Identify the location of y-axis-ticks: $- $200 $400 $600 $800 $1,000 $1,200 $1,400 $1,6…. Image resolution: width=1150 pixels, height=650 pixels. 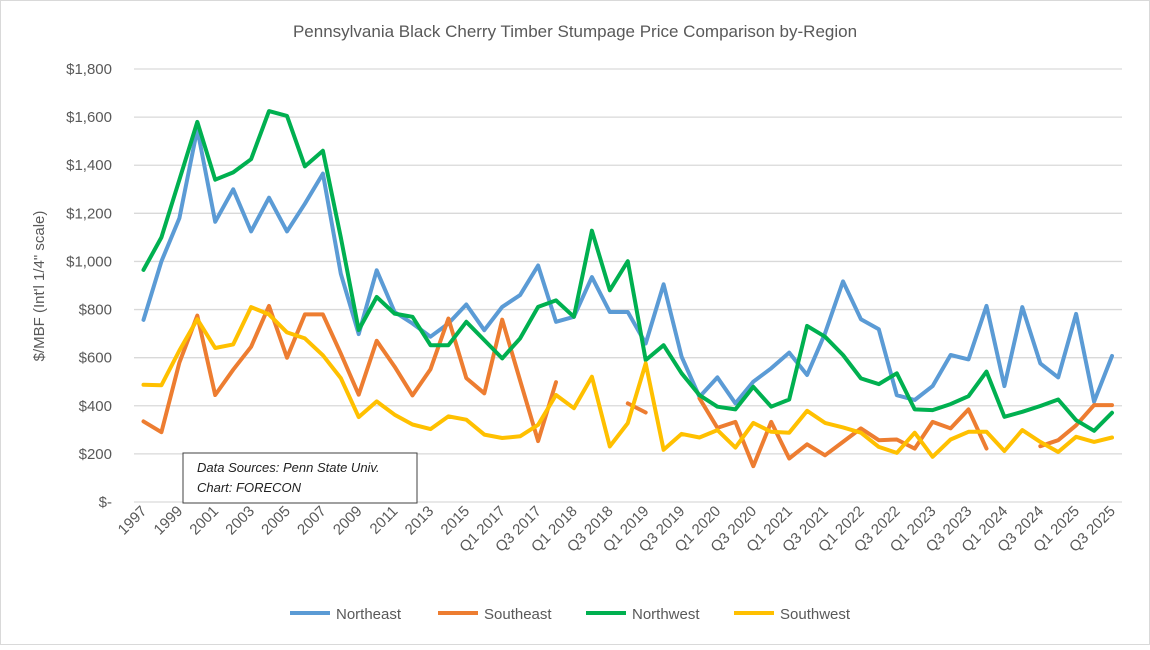
(89, 286).